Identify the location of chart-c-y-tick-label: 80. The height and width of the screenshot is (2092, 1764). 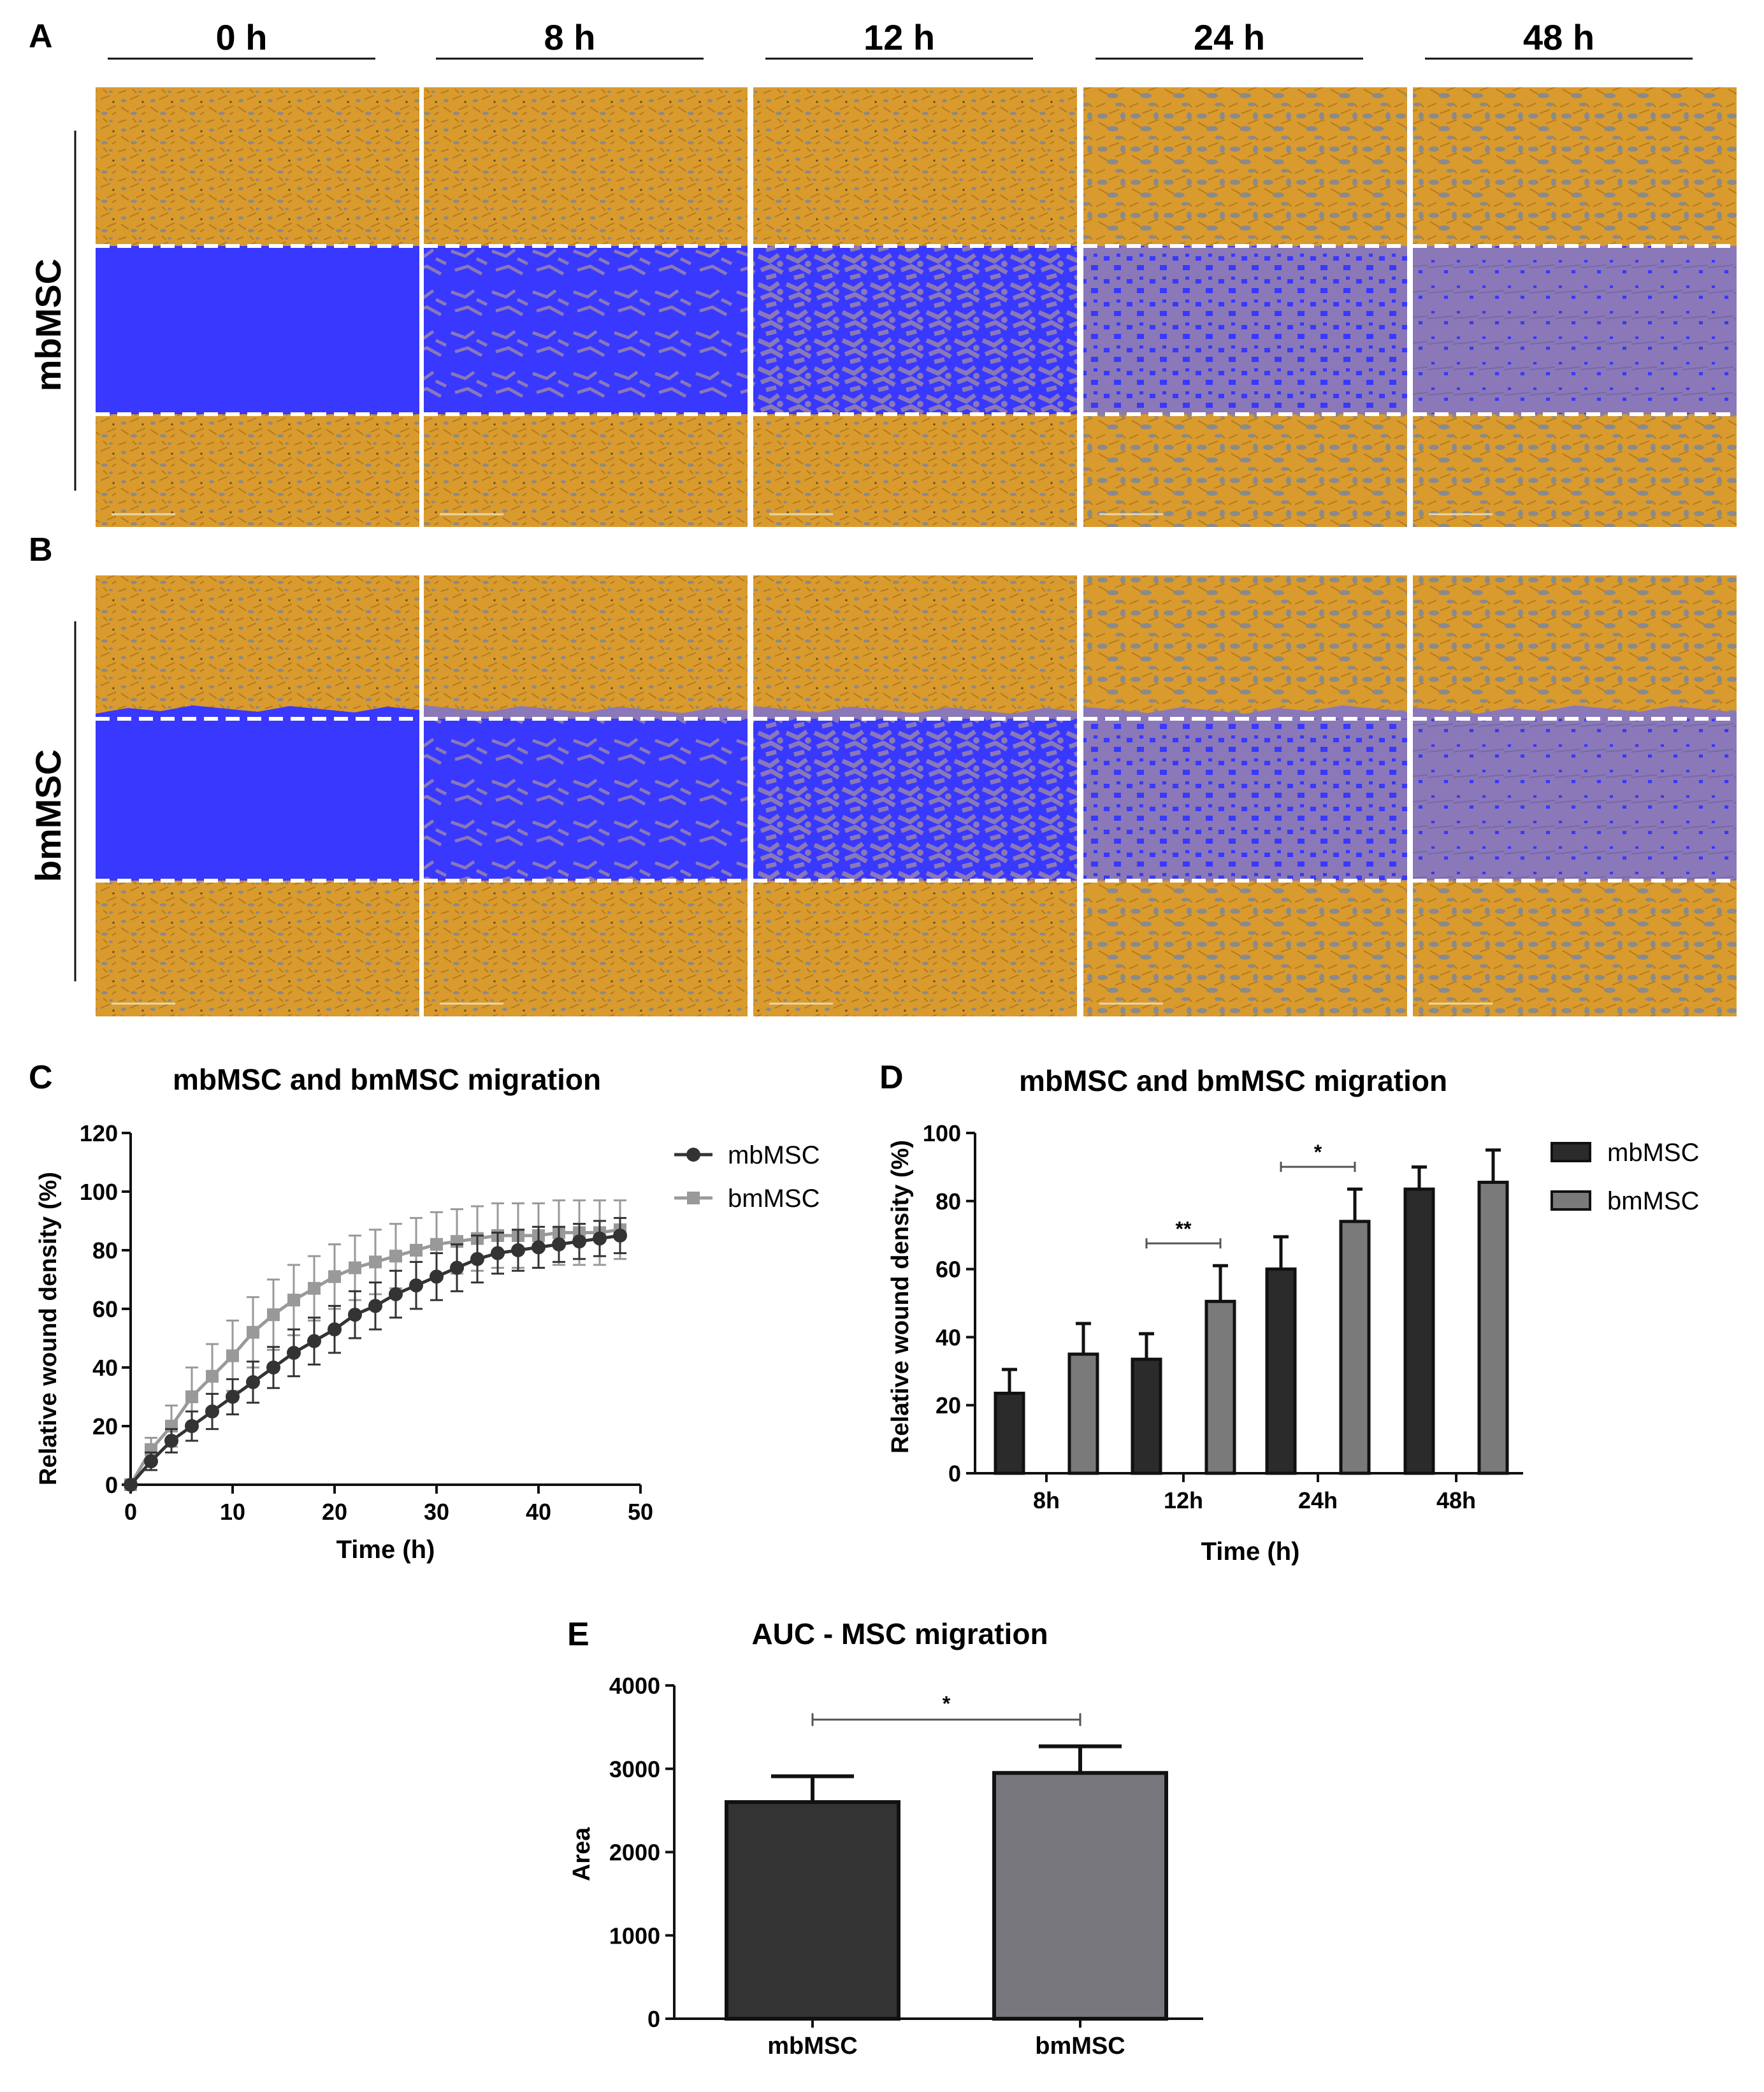
(105, 1250).